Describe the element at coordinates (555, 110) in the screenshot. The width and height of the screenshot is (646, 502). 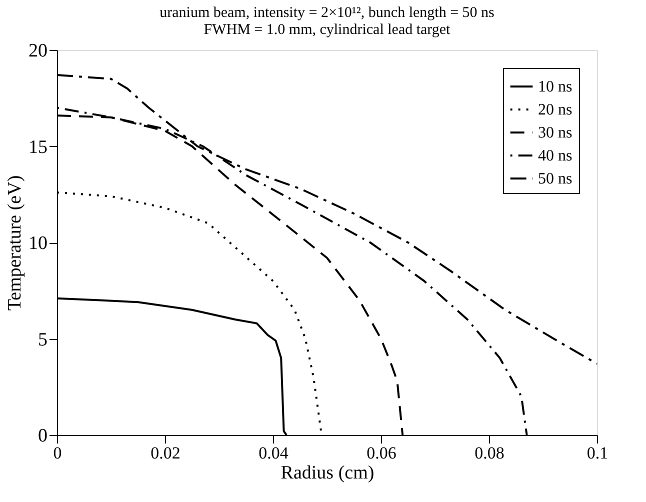
I see `legend-label: 20 ns` at that location.